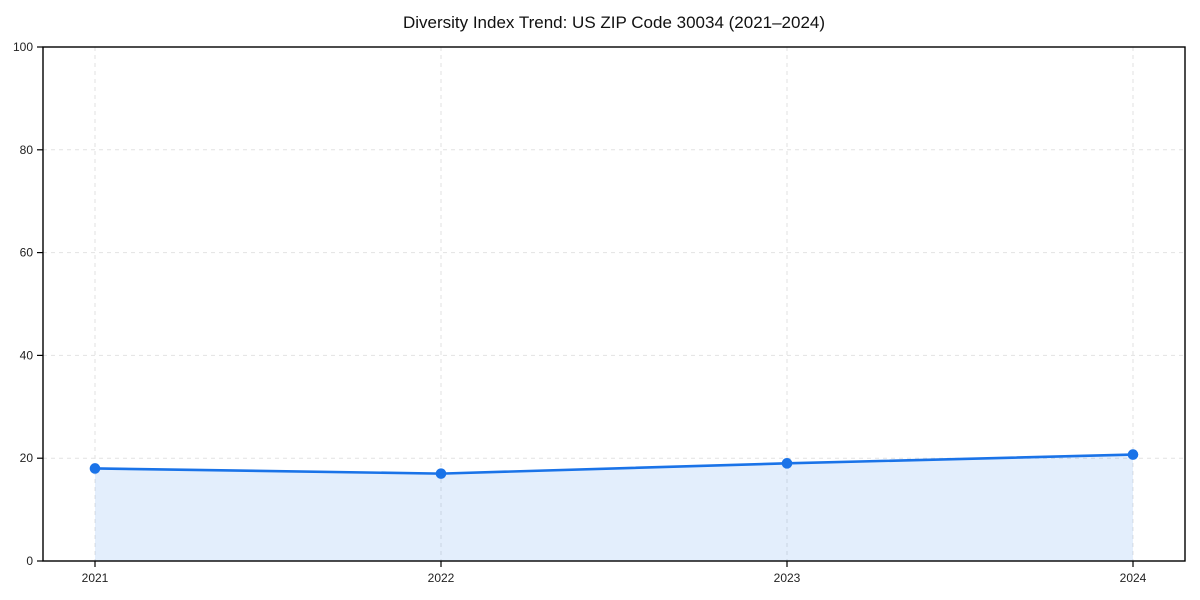 The image size is (1200, 600). What do you see at coordinates (95, 468) in the screenshot?
I see `data-point-2021` at bounding box center [95, 468].